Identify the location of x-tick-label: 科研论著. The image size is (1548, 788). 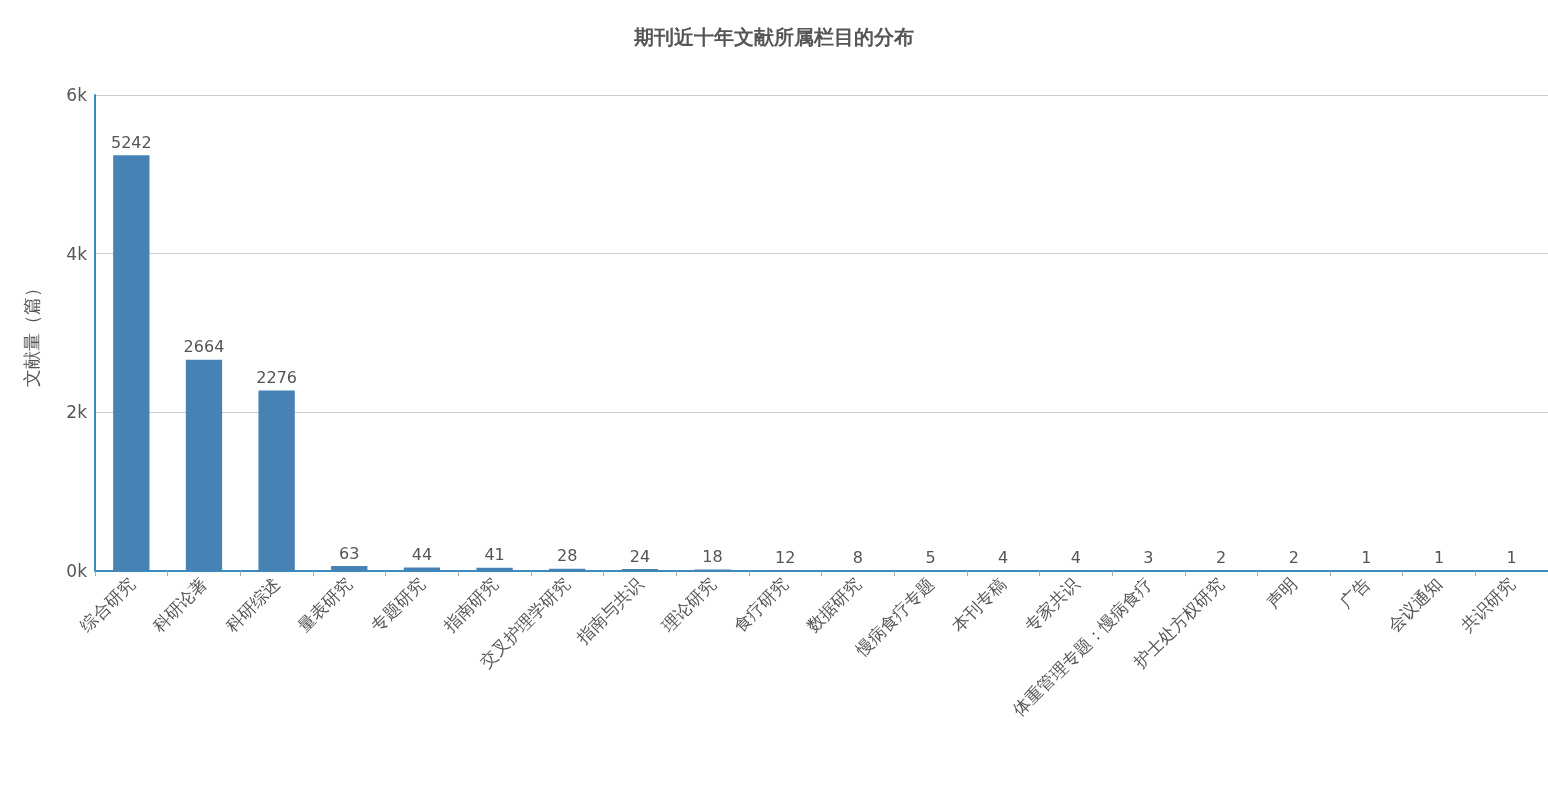
(180, 605).